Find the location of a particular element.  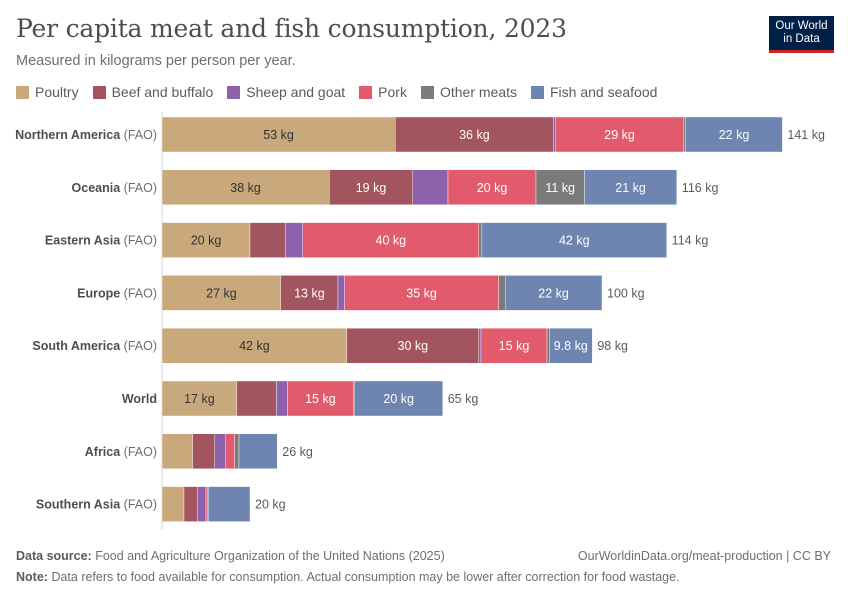

data-label-poultry-europe: 27 kg is located at coordinates (221, 293).